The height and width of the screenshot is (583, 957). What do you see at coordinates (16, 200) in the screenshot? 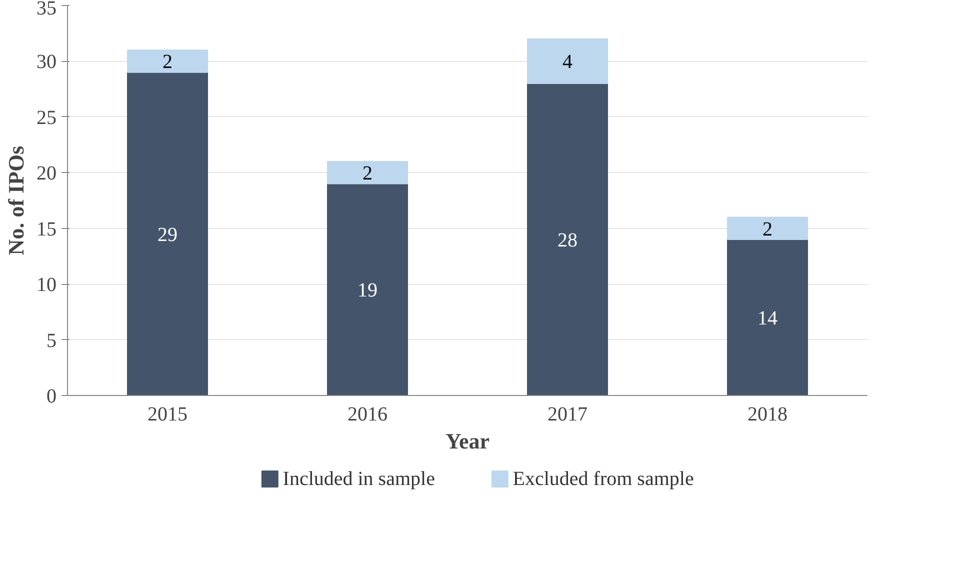
I see `y-axis-title: No. of IPOs` at bounding box center [16, 200].